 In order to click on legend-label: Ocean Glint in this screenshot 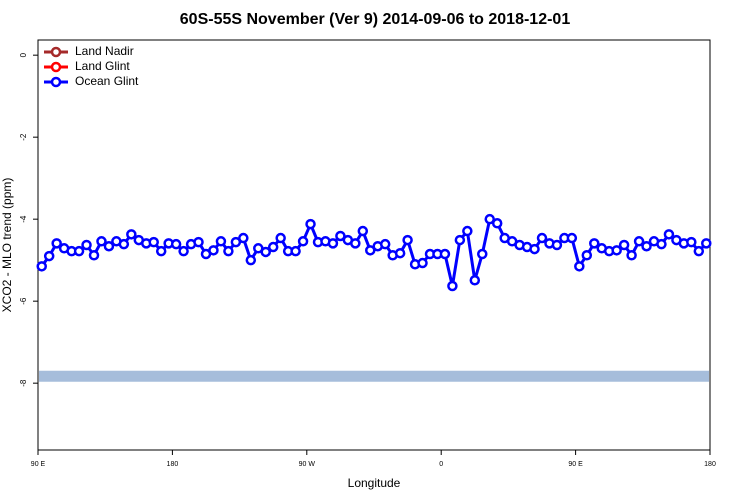, I will do `click(107, 81)`.